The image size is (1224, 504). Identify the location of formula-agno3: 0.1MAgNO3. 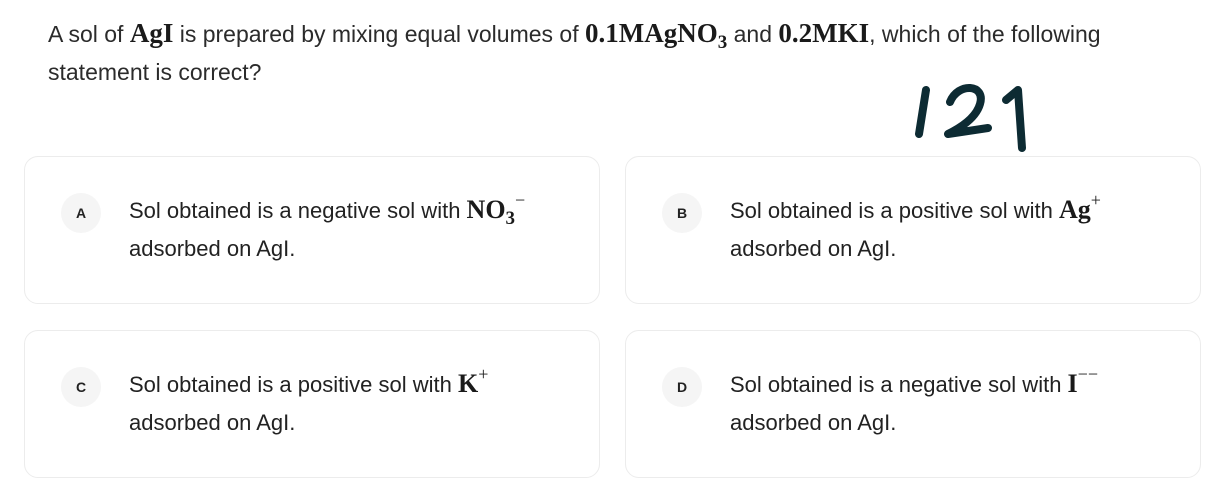
(656, 35).